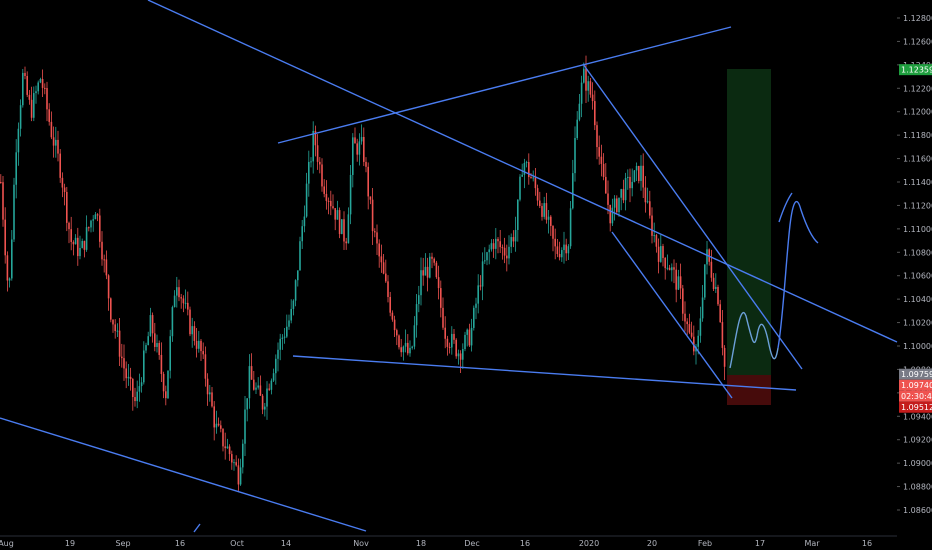  I want to click on trendline-bottom-channel, so click(183, 474).